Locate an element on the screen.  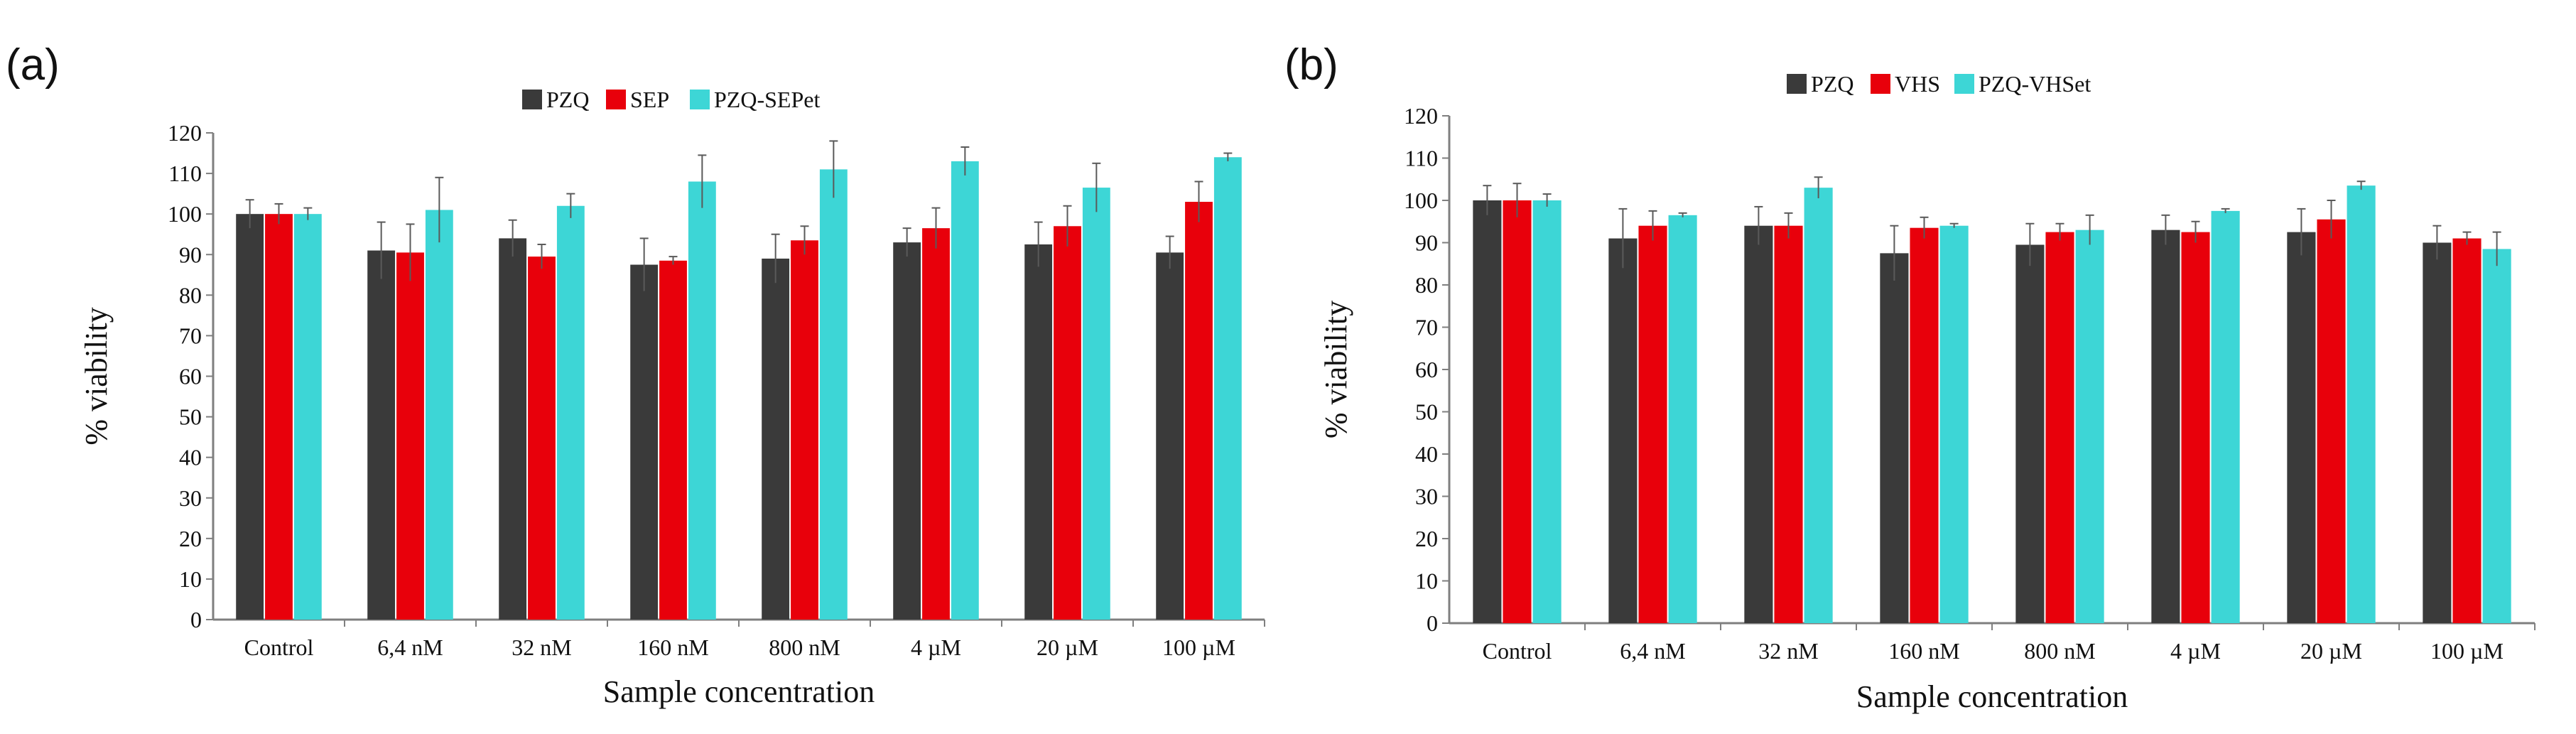
legend-label-sep: SEP is located at coordinates (649, 99).